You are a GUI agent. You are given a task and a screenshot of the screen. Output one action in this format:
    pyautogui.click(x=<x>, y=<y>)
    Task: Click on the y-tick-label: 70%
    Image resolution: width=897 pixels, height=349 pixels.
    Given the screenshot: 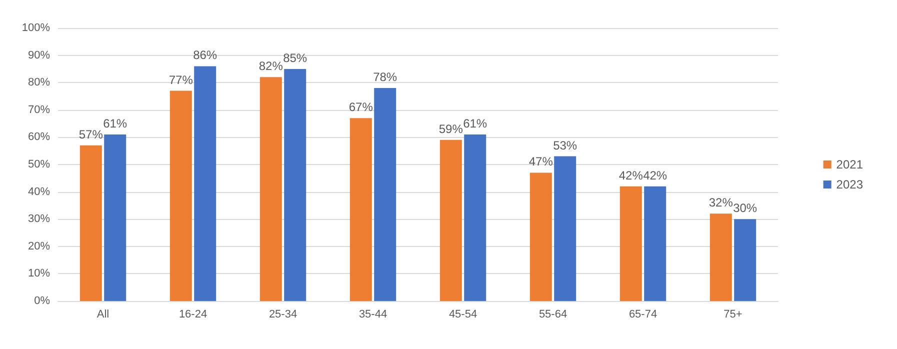 What is the action you would take?
    pyautogui.click(x=39, y=110)
    